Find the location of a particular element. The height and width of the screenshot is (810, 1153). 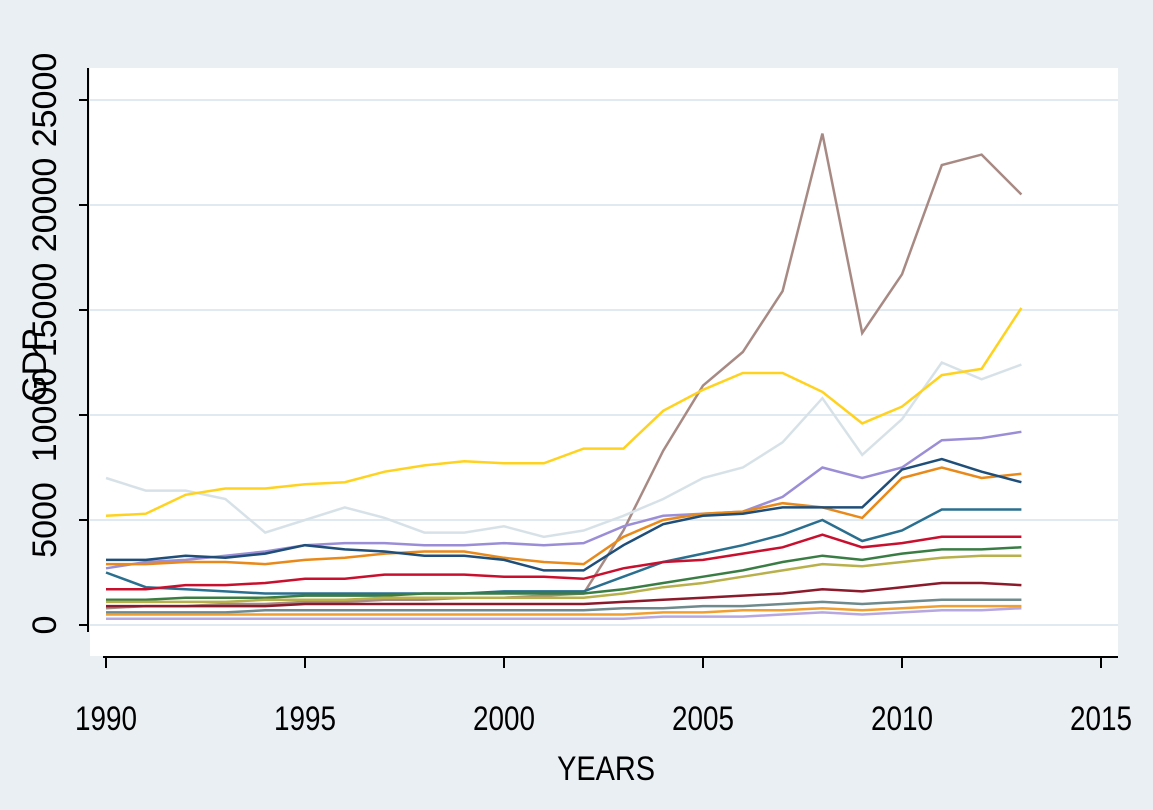

y-tick-label: 5000 is located at coordinates (45, 520).